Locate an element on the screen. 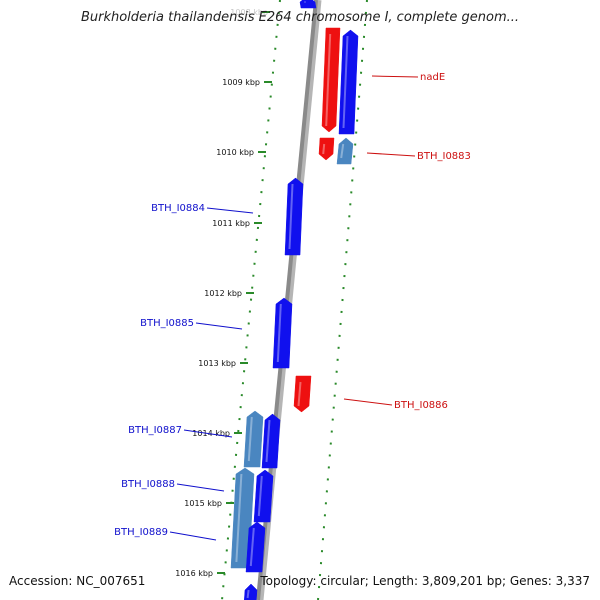 The image size is (600, 600). reverse-gene-arrow-bth-i0883 is located at coordinates (326, 149).